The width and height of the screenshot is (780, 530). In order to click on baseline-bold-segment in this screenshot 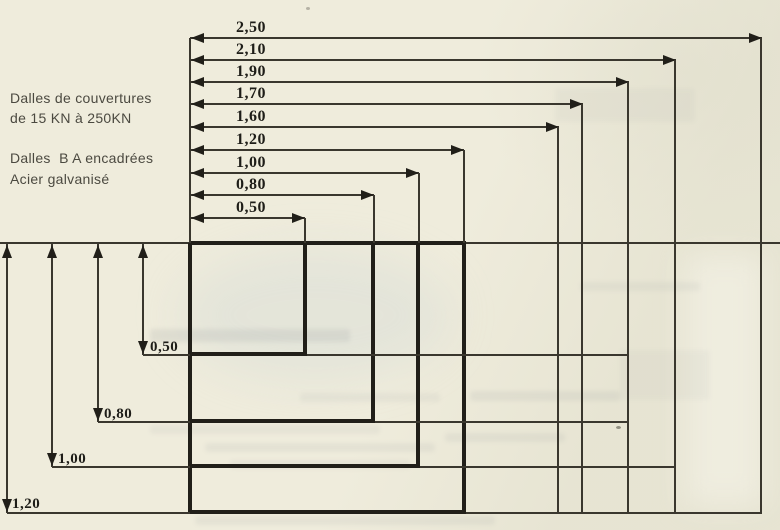, I will do `click(328, 243)`.